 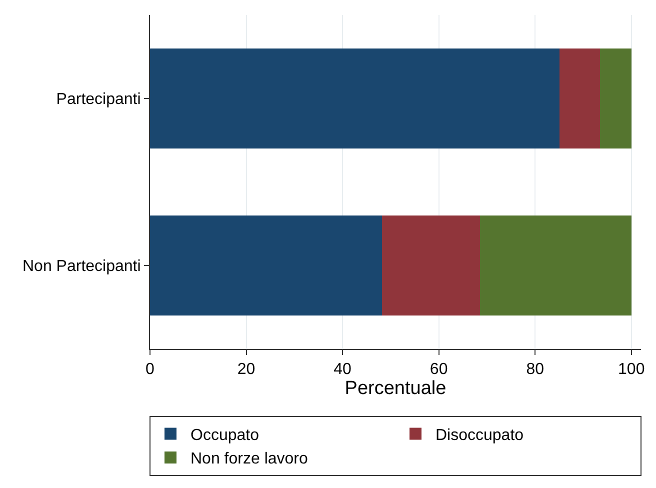 What do you see at coordinates (395, 389) in the screenshot?
I see `x-axis-title: Percentuale` at bounding box center [395, 389].